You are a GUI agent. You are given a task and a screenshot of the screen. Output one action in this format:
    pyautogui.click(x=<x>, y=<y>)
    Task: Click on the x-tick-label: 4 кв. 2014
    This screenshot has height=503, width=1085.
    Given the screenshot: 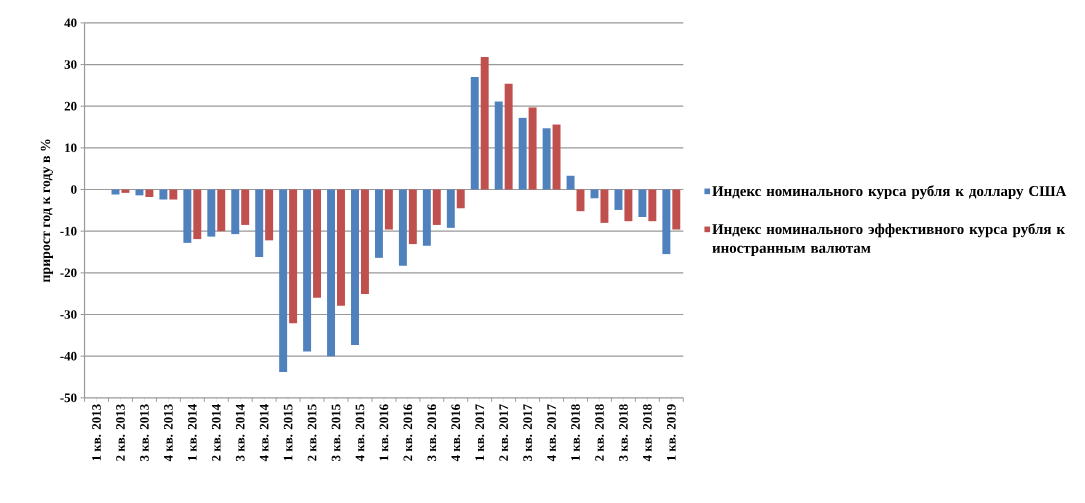 What is the action you would take?
    pyautogui.click(x=264, y=433)
    